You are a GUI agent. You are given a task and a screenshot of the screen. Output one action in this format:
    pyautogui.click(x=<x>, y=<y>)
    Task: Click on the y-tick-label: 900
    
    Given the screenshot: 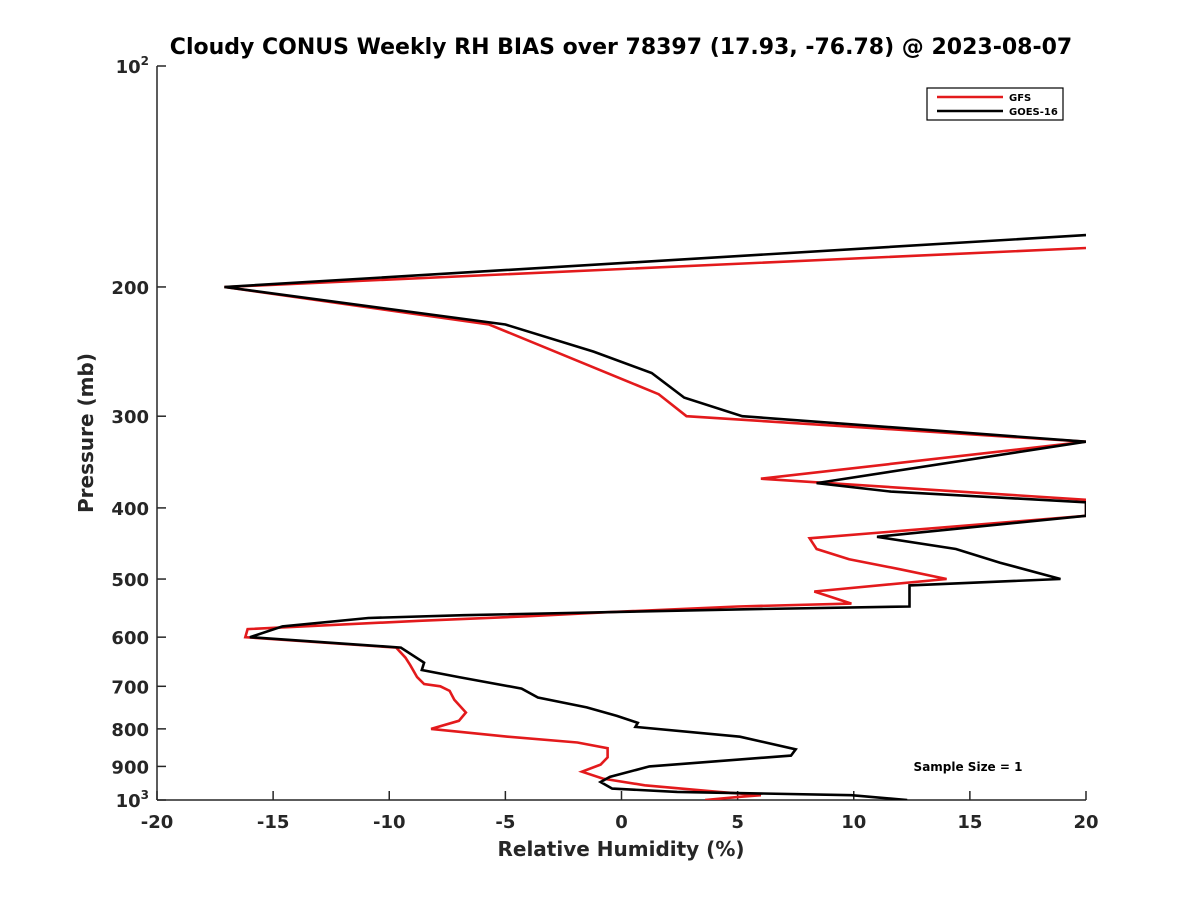 What is the action you would take?
    pyautogui.click(x=130, y=767)
    